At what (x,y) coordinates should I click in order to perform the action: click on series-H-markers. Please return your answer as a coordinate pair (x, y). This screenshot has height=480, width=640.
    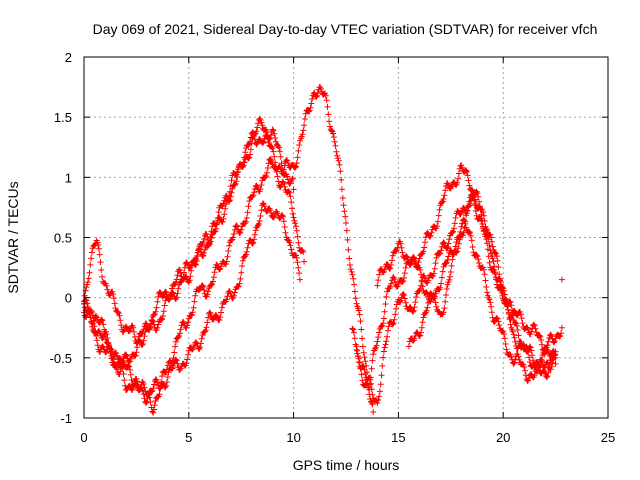
    Looking at the image, I should click on (482, 300).